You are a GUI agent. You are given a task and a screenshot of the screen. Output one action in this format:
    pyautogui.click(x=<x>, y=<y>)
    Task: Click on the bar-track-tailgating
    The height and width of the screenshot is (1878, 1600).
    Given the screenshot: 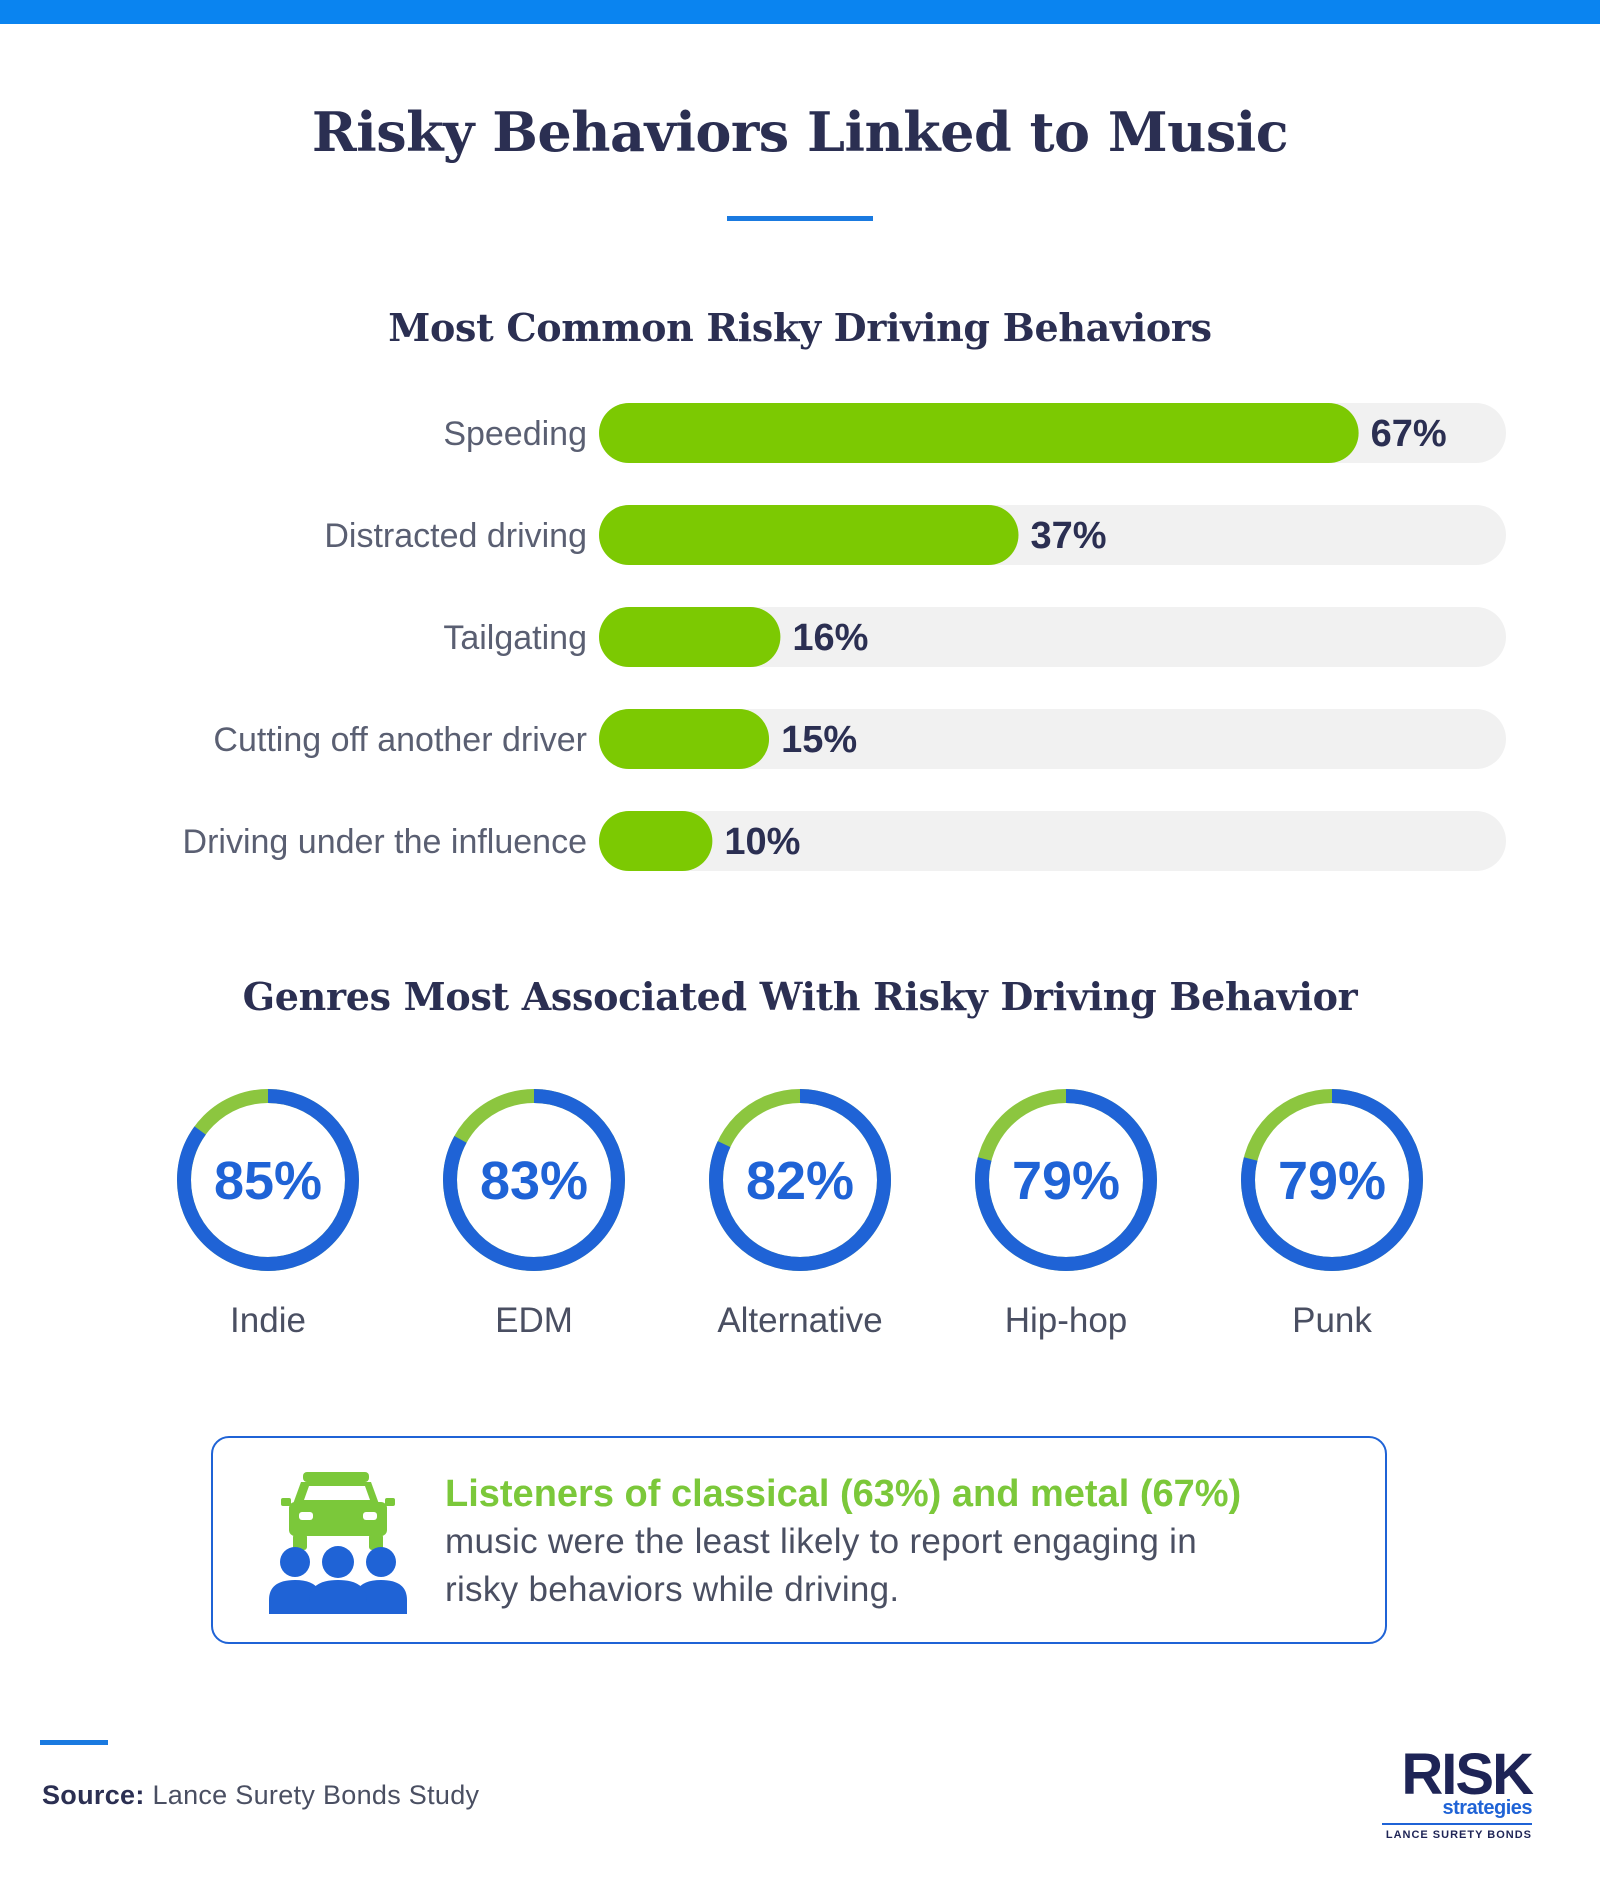 What is the action you would take?
    pyautogui.click(x=1052, y=637)
    